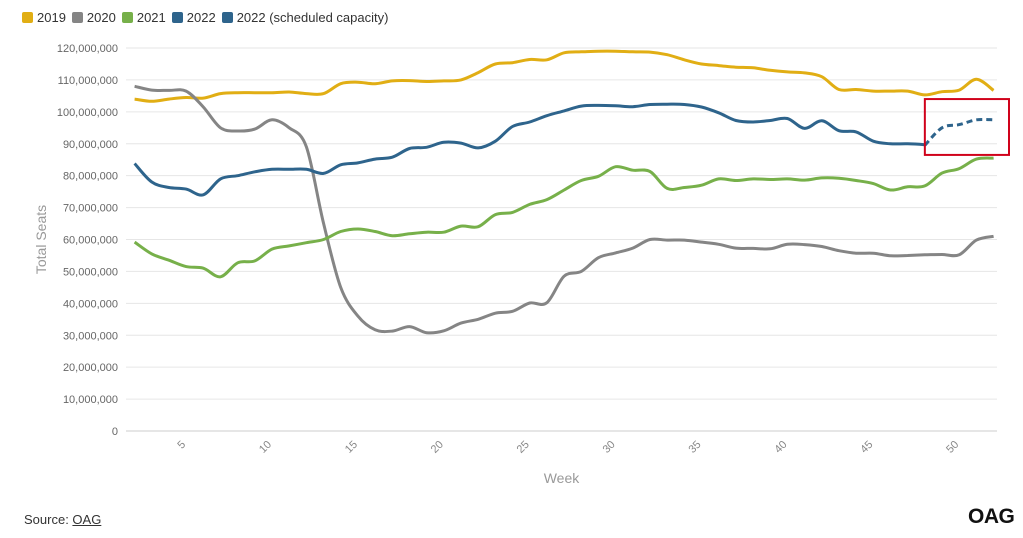  I want to click on y-tick-label: 10,000,000, so click(90, 400).